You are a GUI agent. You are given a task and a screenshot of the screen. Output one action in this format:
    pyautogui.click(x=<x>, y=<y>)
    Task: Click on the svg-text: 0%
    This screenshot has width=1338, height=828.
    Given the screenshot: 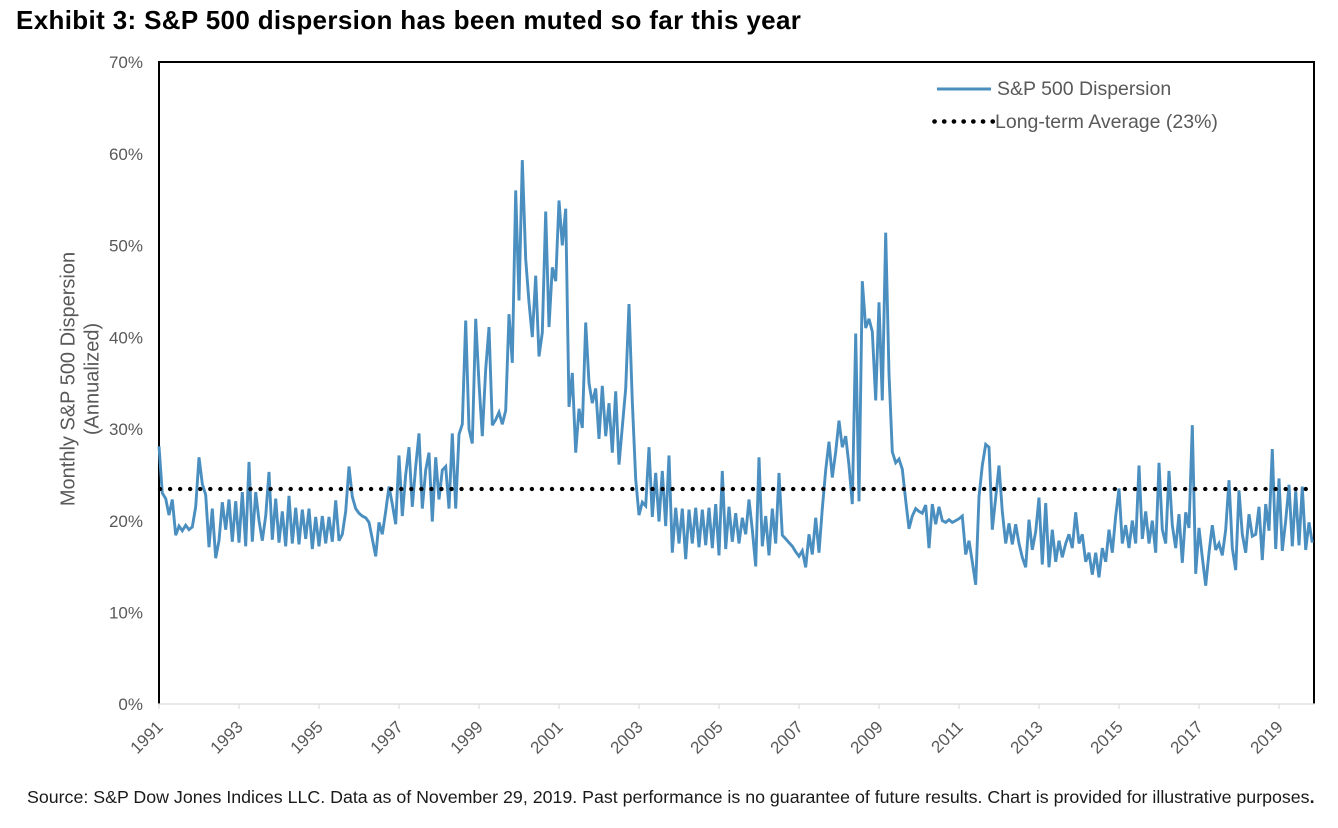 What is the action you would take?
    pyautogui.click(x=130, y=704)
    